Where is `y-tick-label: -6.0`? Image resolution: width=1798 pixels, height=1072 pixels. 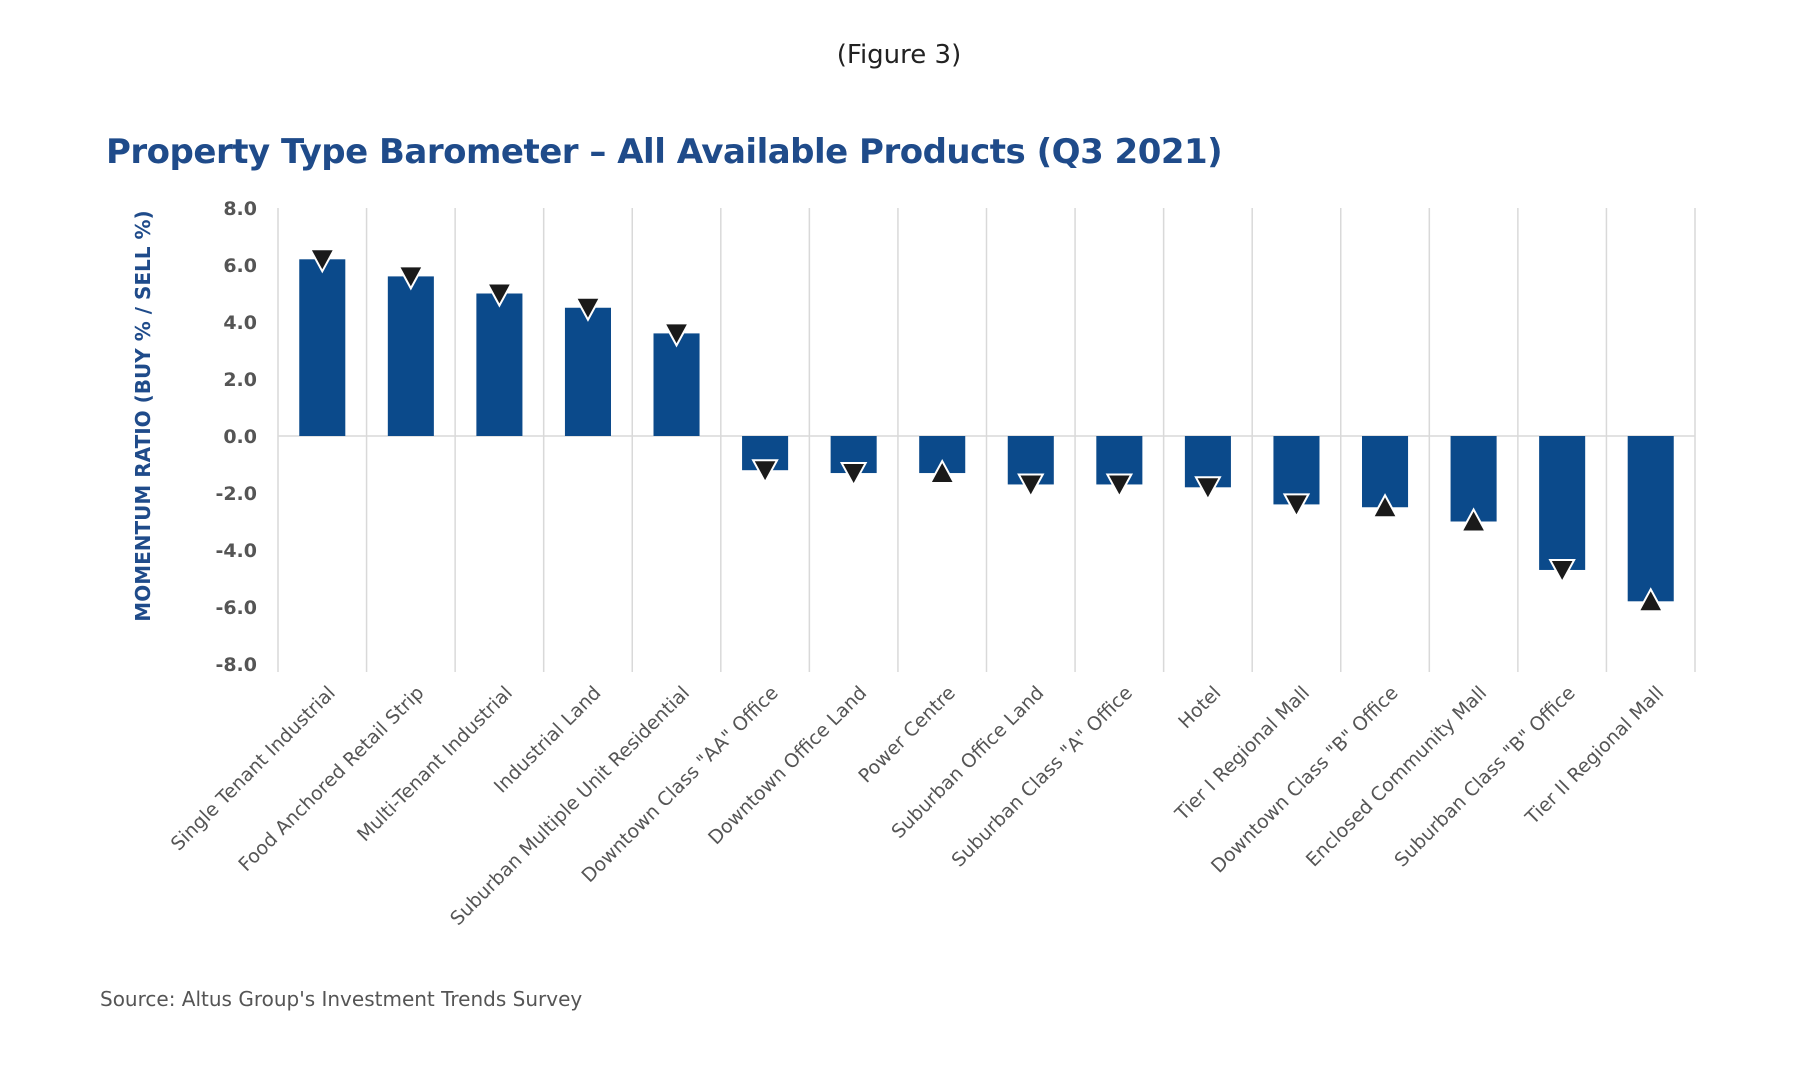 y-tick-label: -6.0 is located at coordinates (236, 608).